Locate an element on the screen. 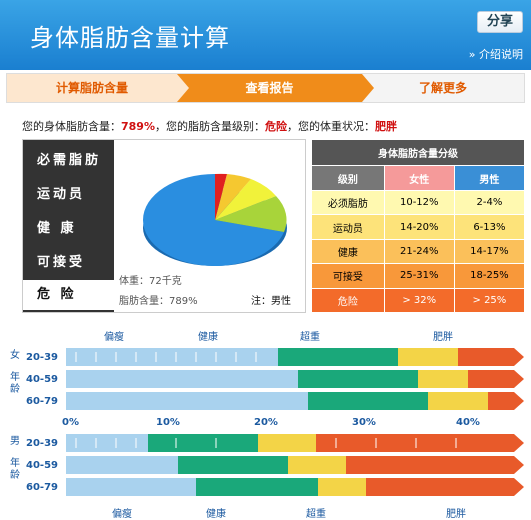 The width and height of the screenshot is (531, 520). table-cell: > 25% is located at coordinates (489, 300).